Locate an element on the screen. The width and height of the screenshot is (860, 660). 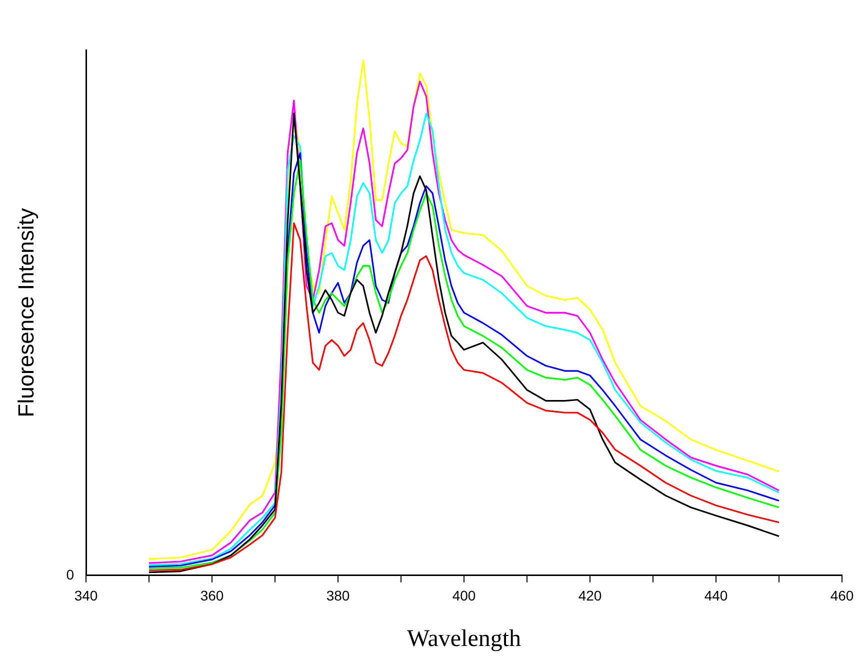
x-tick-label: 380 is located at coordinates (338, 596).